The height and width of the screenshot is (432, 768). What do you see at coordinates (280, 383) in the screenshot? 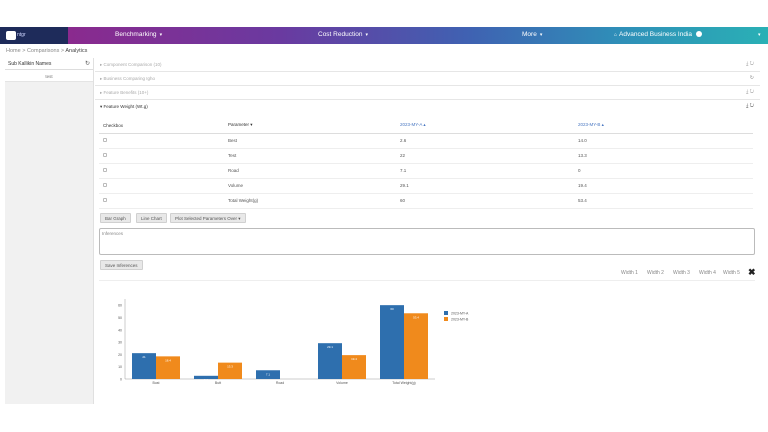
I see `x-tick-label: Road` at bounding box center [280, 383].